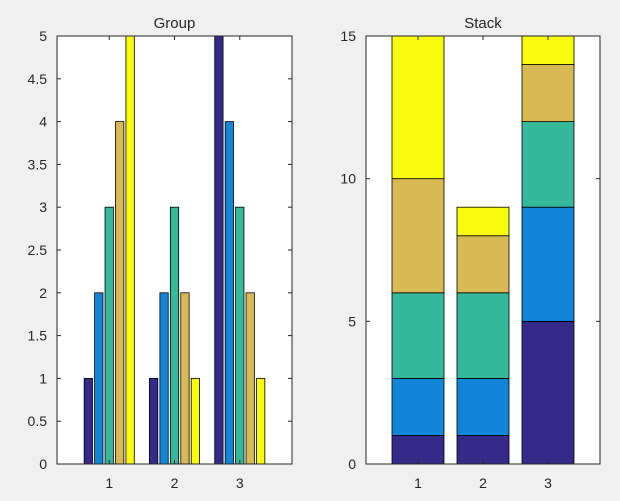 This screenshot has height=501, width=620. What do you see at coordinates (483, 335) in the screenshot?
I see `stacked-segment-cat2-series3` at bounding box center [483, 335].